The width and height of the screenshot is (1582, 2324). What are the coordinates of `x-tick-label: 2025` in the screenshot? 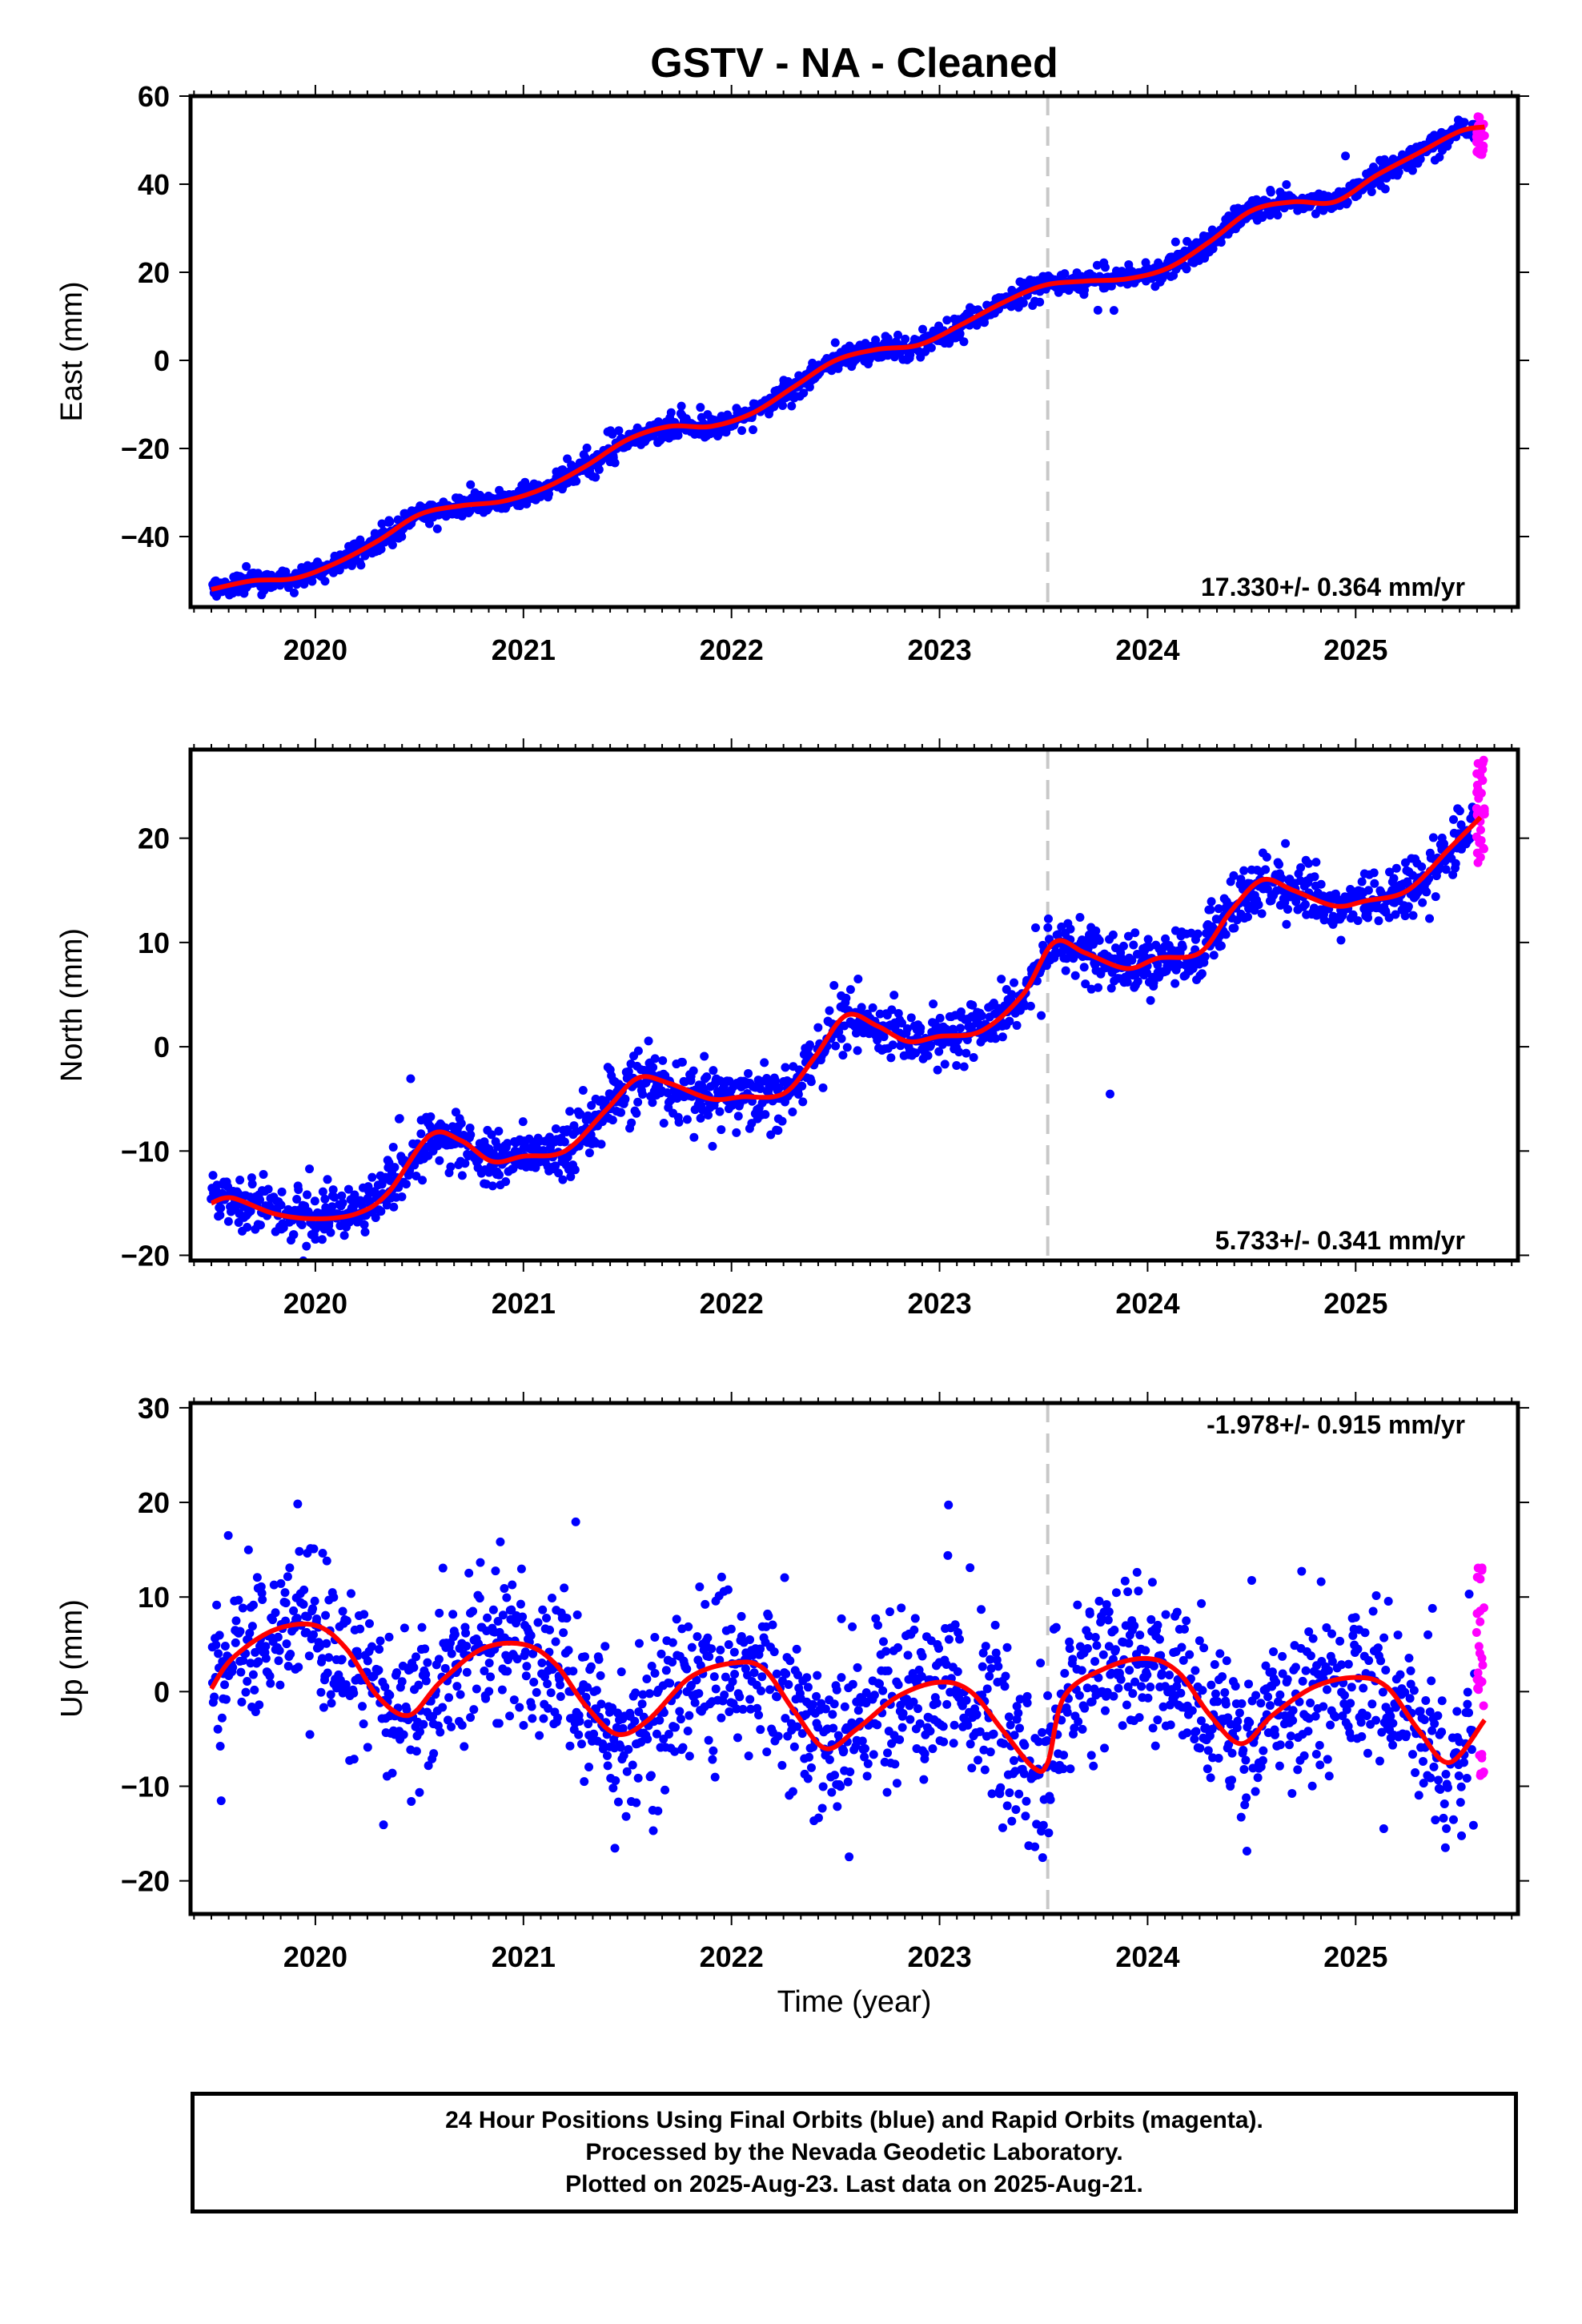 It's located at (1355, 1303).